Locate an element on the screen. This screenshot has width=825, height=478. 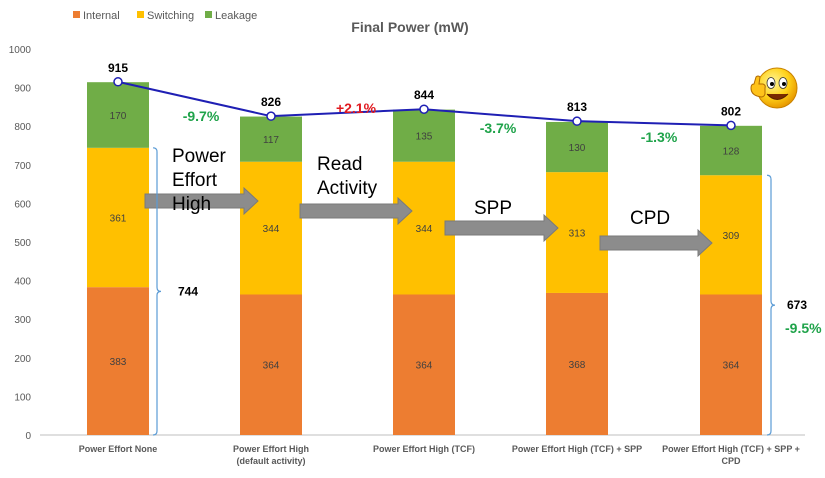
segment-value-label: 135 is located at coordinates (424, 137).